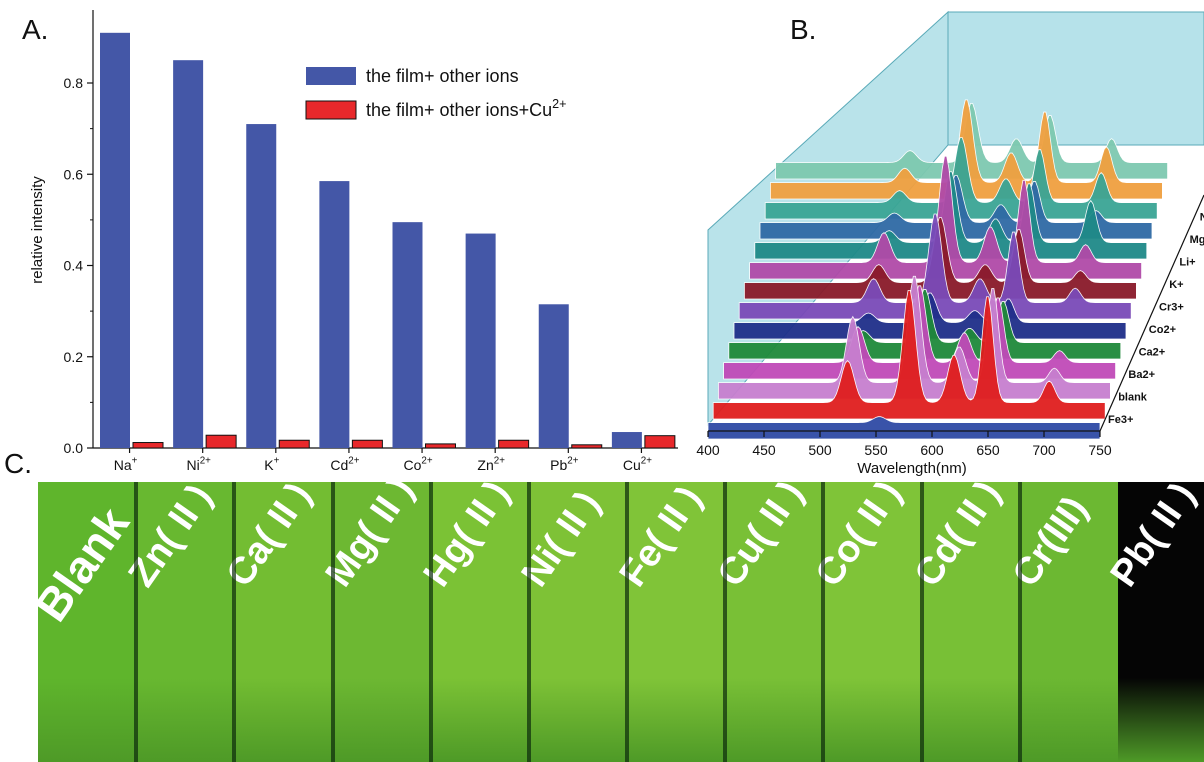  Describe the element at coordinates (932, 450) in the screenshot. I see `x-tick-label: 600` at that location.